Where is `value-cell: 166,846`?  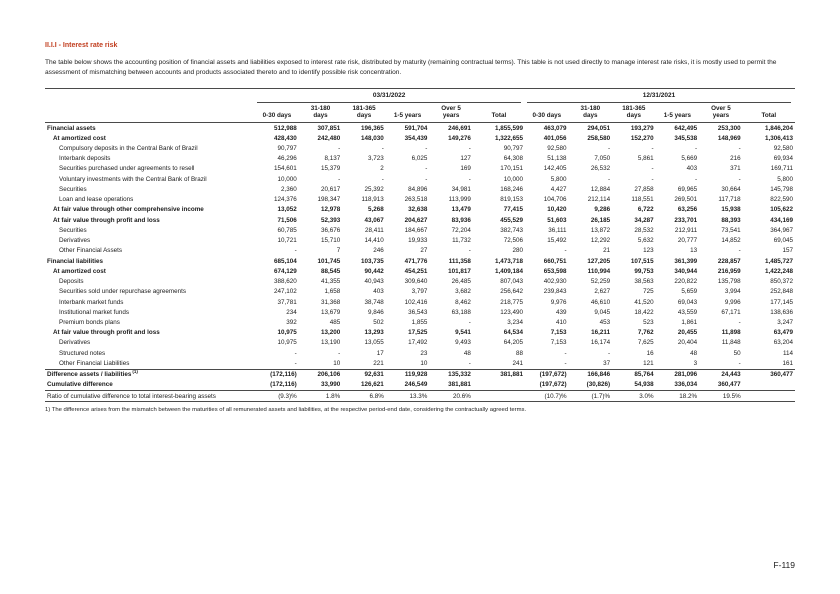
value-cell: 166,846 is located at coordinates (590, 374).